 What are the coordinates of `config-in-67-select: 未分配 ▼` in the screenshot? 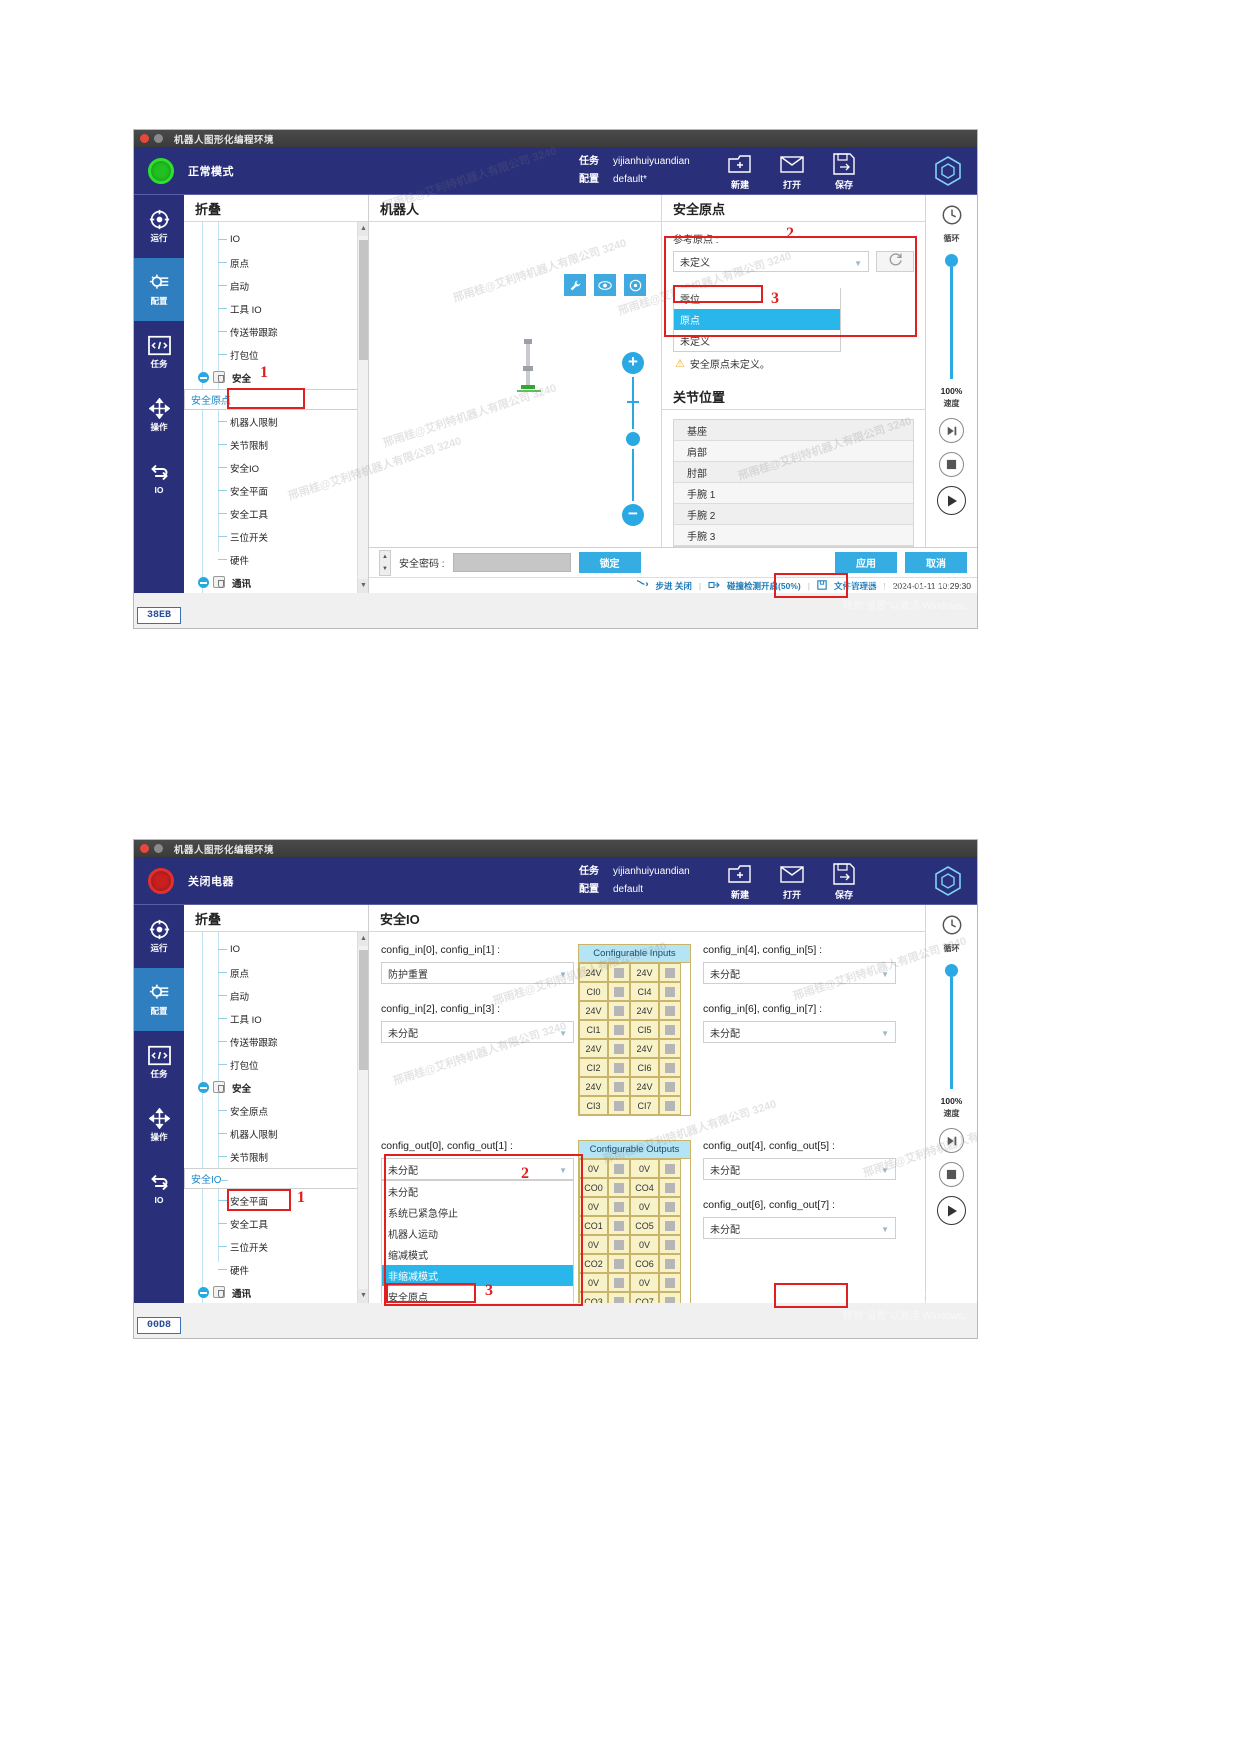 It's located at (799, 1032).